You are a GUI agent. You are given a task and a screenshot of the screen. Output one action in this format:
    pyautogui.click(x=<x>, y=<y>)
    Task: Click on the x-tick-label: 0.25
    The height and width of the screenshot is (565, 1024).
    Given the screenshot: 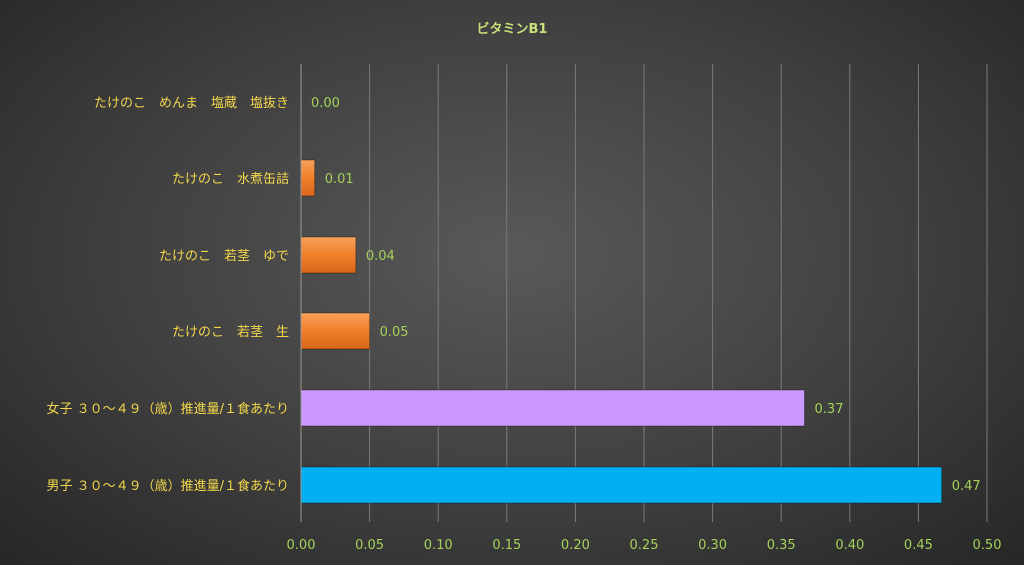 What is the action you would take?
    pyautogui.click(x=644, y=545)
    